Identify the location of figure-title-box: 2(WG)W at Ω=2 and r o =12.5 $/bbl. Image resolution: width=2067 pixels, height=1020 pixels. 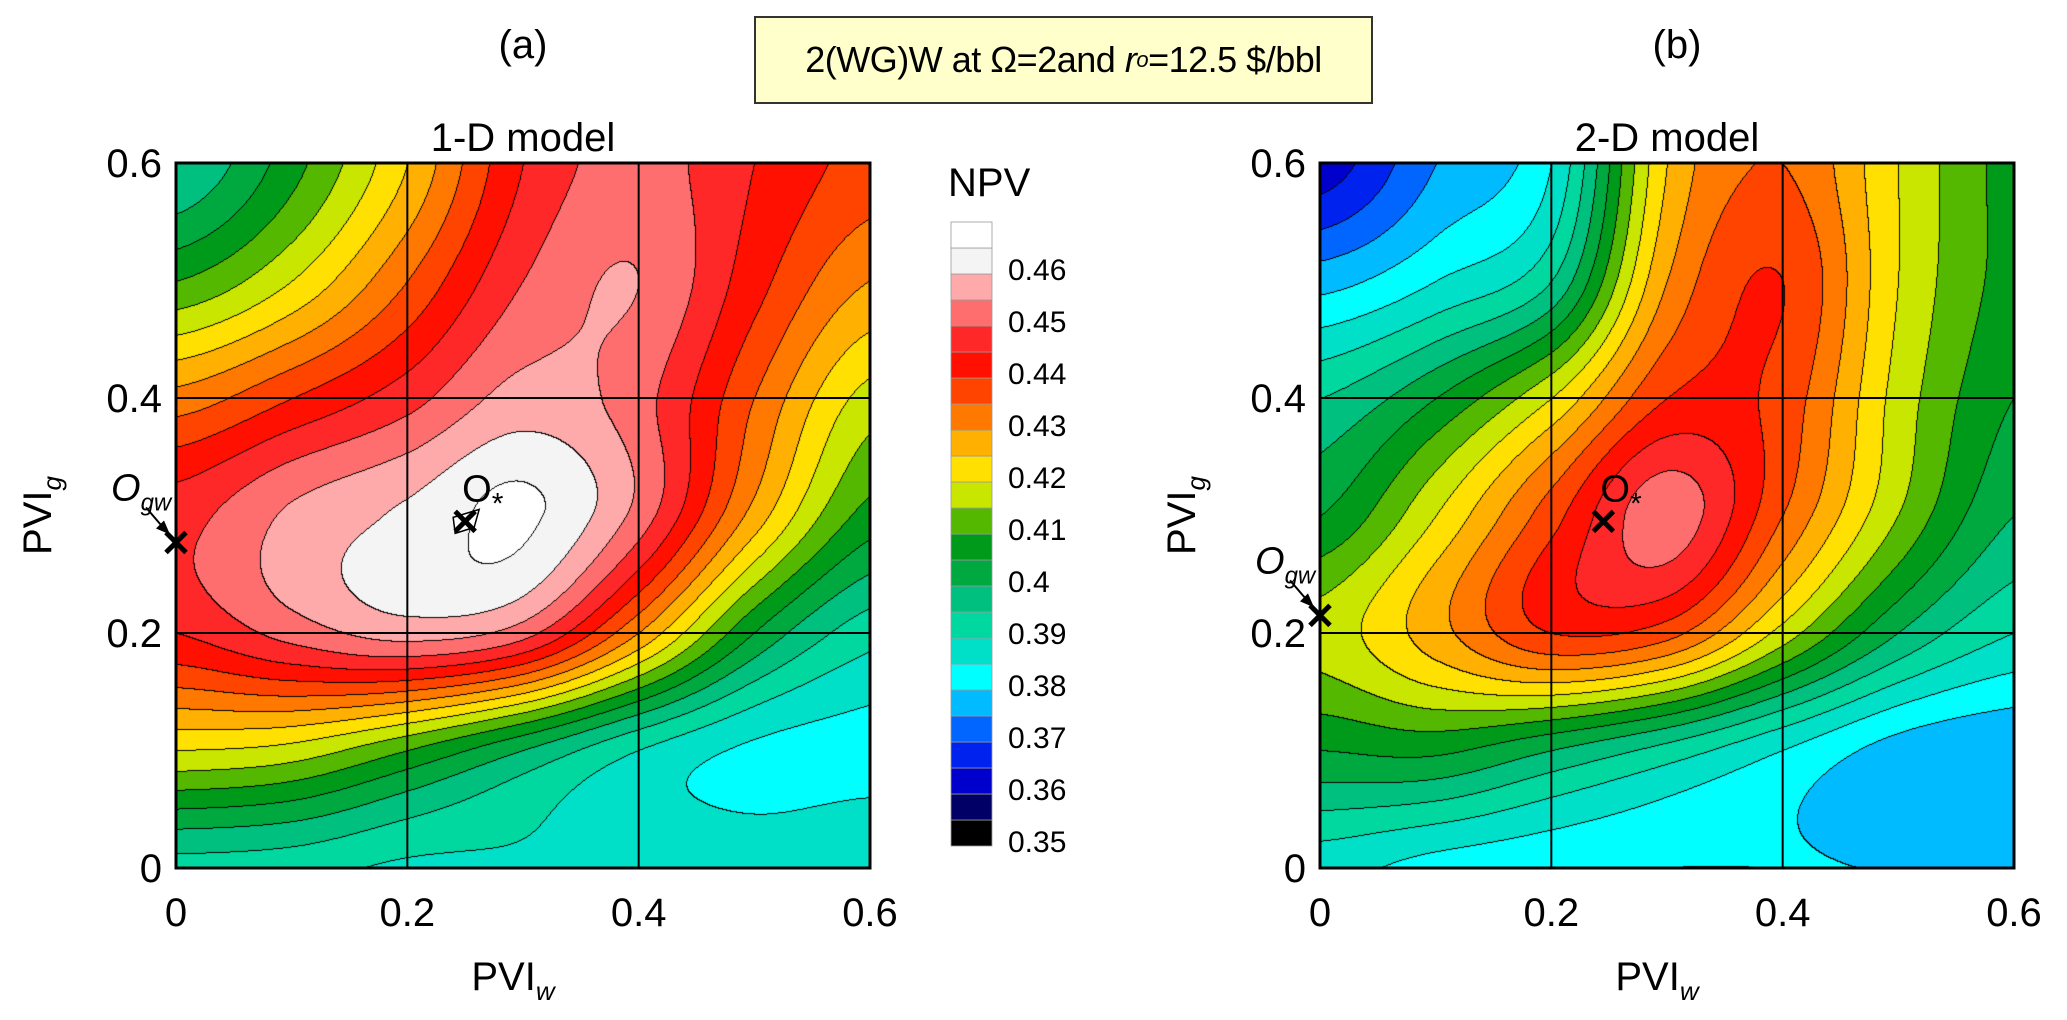
(1063, 60).